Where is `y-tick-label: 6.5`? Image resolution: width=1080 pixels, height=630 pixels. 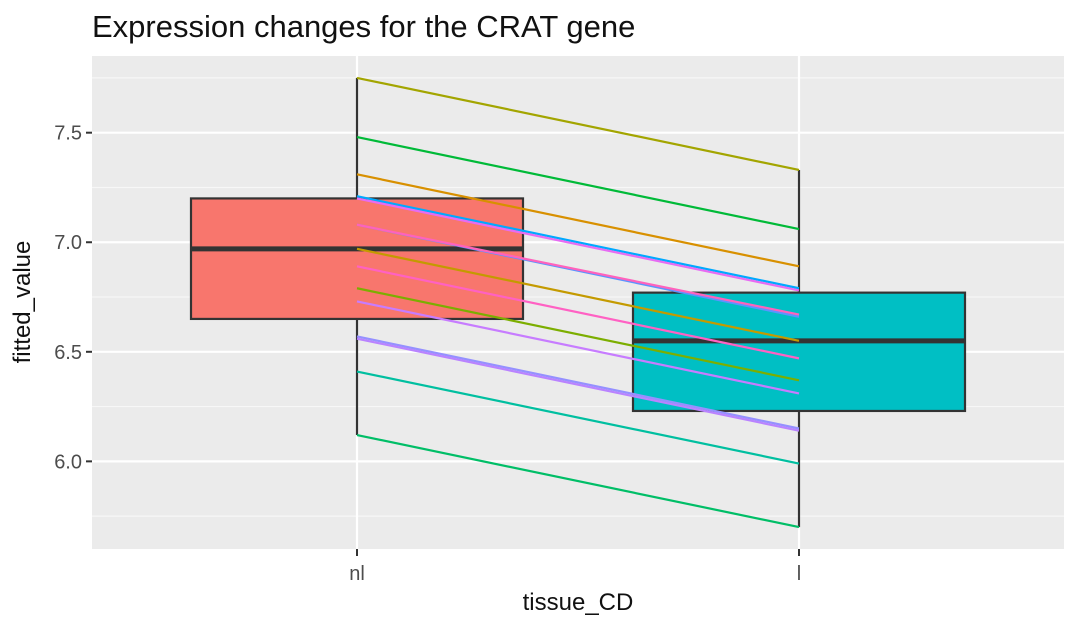
y-tick-label: 6.5 is located at coordinates (68, 353).